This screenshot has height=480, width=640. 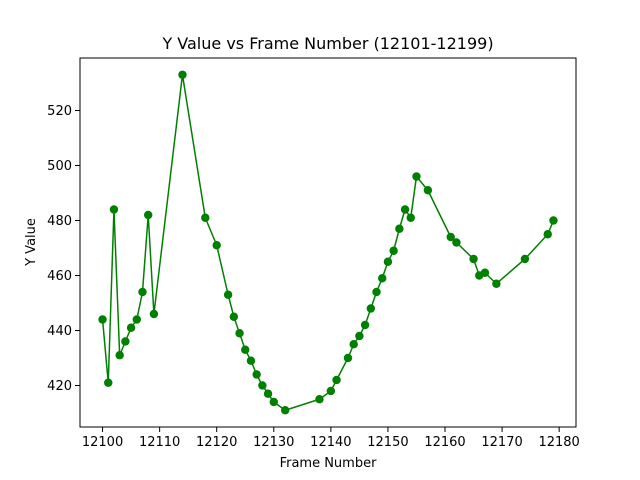 I want to click on y-axis-title: Y Value, so click(x=31, y=242).